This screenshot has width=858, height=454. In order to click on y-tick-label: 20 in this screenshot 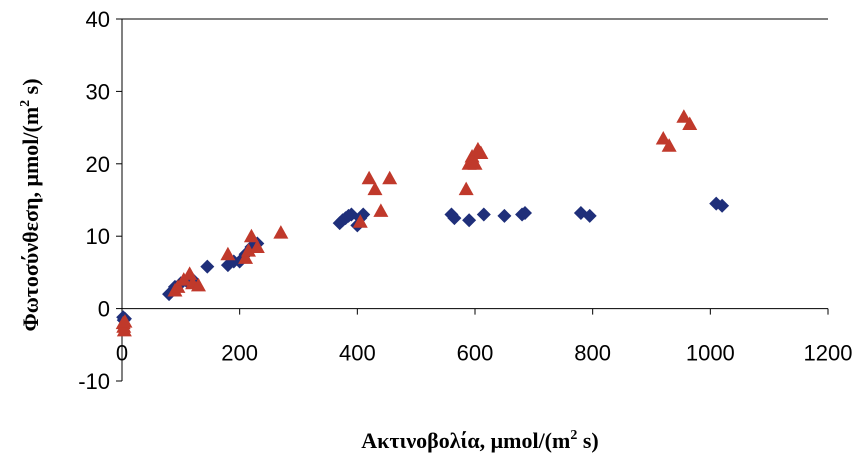, I will do `click(98, 164)`.